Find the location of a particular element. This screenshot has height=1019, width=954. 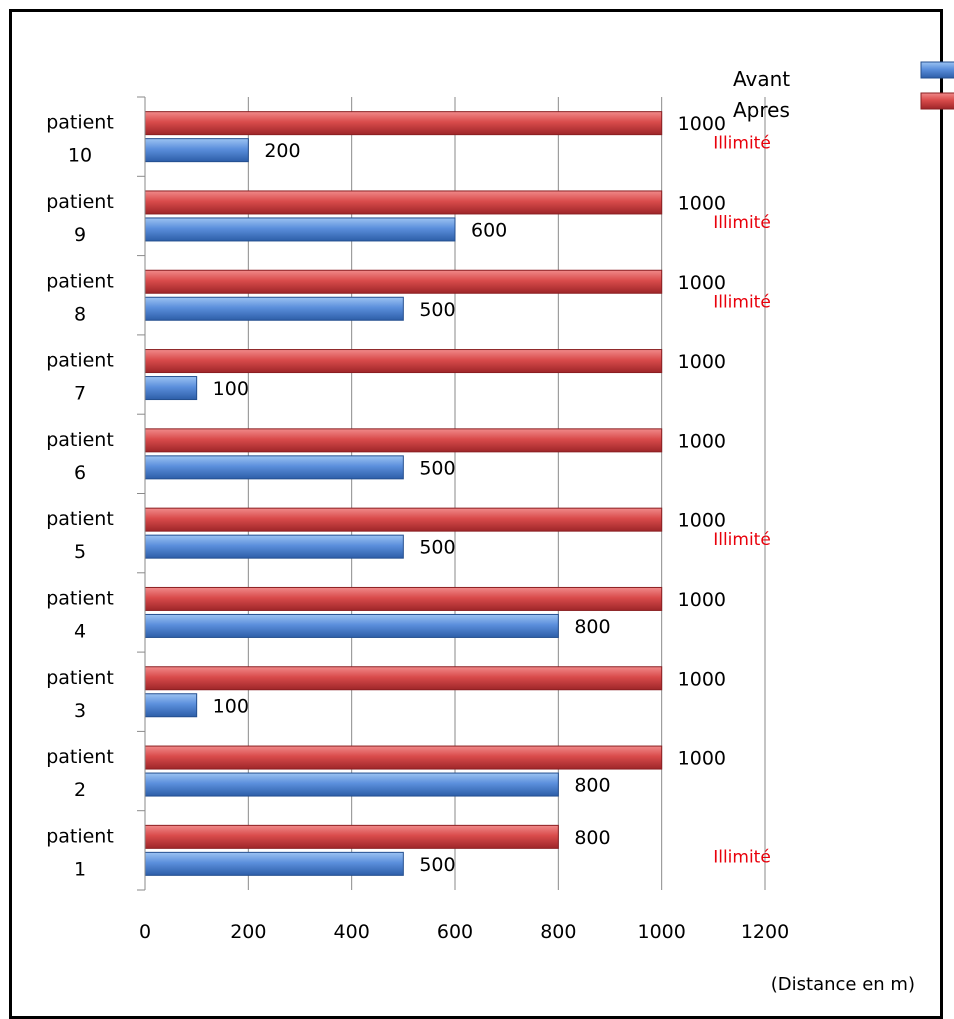

category-label-10: patient 10 is located at coordinates (80, 139).